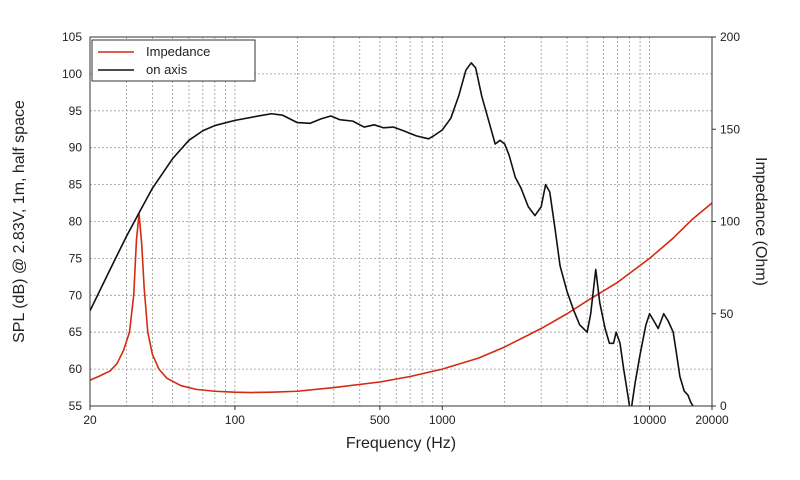 This screenshot has width=800, height=480. I want to click on x-tick-label: 20000, so click(712, 420).